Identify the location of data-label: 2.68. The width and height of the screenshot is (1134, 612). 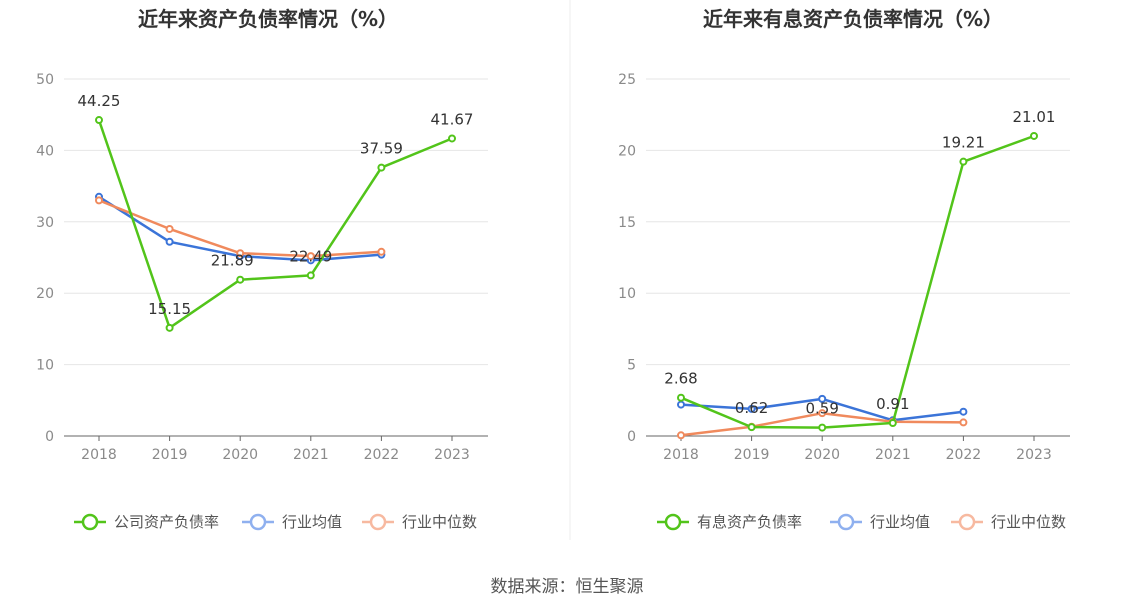
(680, 379).